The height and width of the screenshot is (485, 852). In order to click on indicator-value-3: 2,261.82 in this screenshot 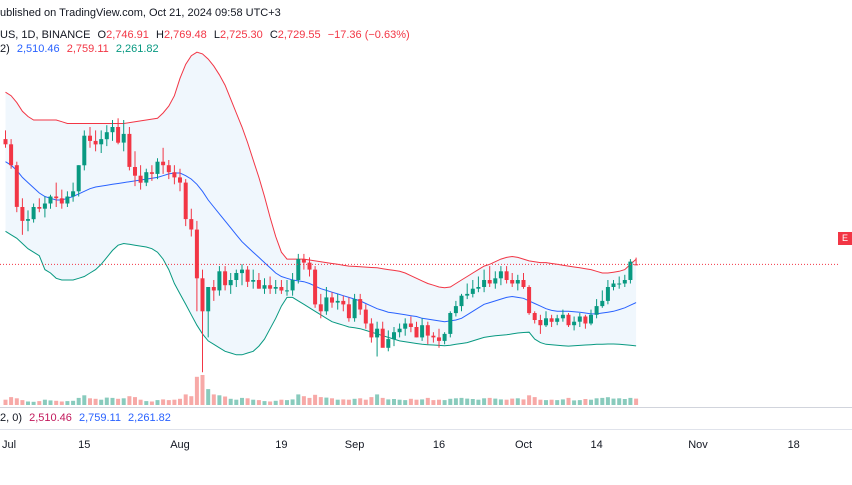, I will do `click(149, 418)`.